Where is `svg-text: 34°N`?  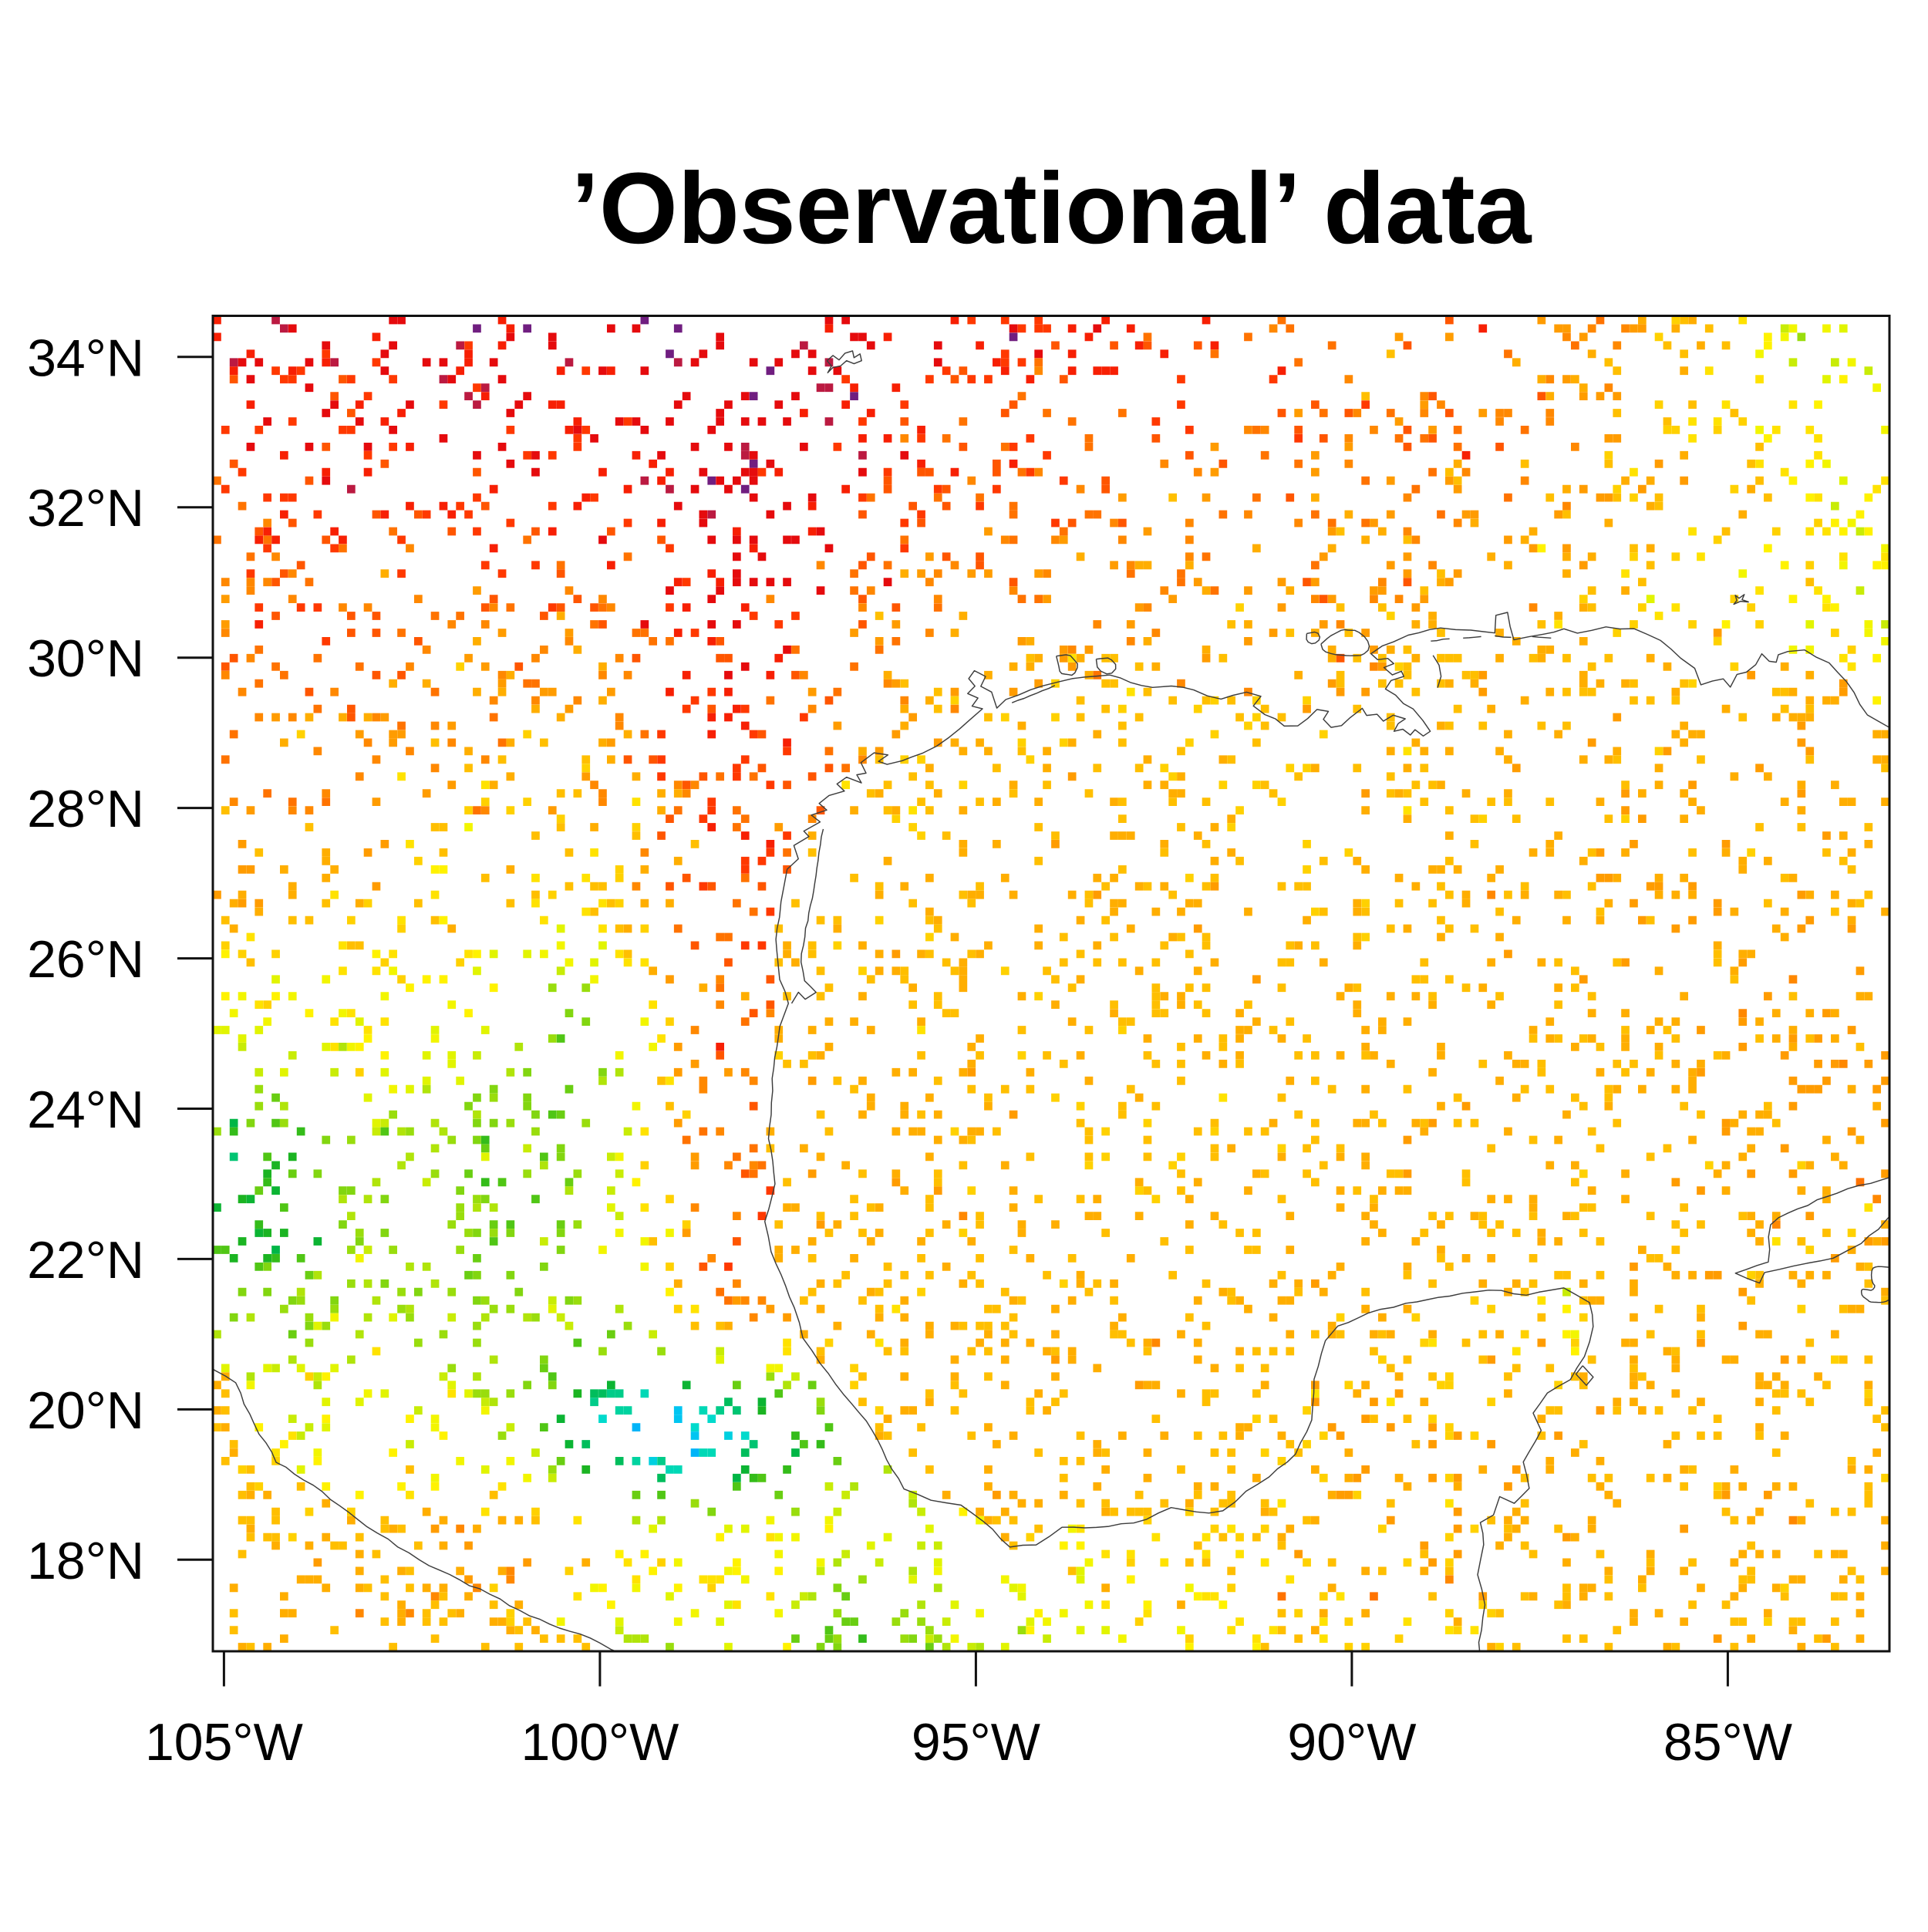
svg-text: 34°N is located at coordinates (85, 358).